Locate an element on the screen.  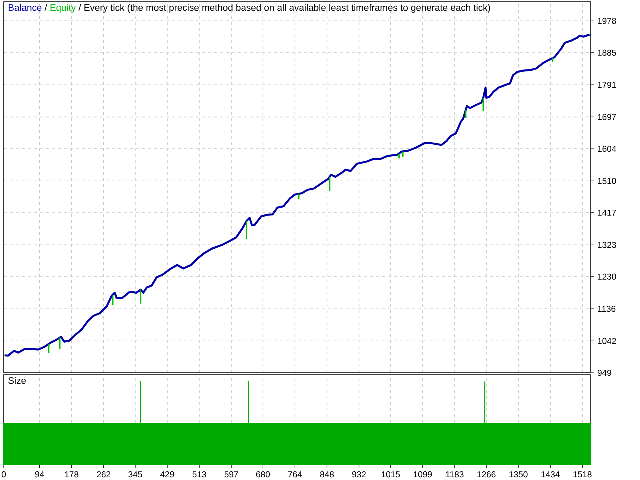
x-tick-label: 1099 is located at coordinates (423, 475).